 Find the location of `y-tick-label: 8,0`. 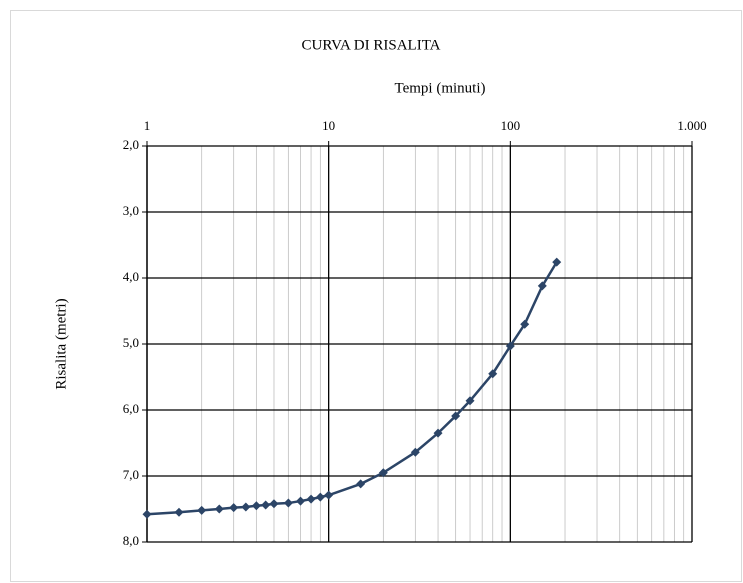

y-tick-label: 8,0 is located at coordinates (131, 540).